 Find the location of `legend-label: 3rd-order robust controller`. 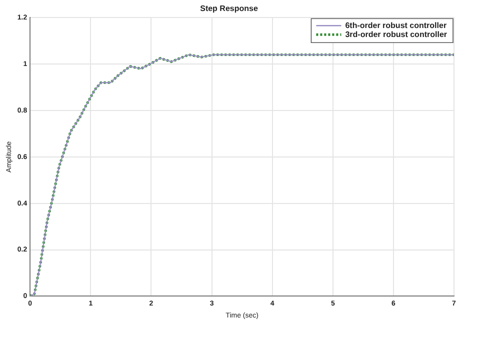

legend-label: 3rd-order robust controller is located at coordinates (396, 34).